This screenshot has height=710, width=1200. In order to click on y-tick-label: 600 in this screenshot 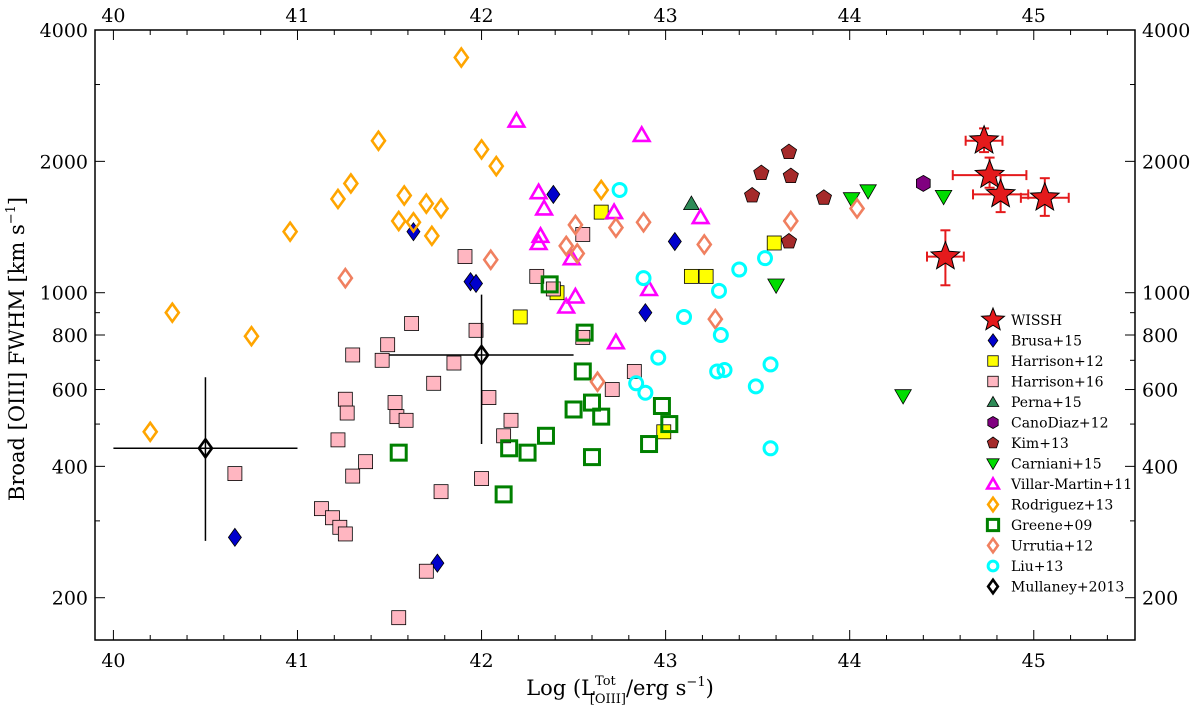, I will do `click(70, 391)`.